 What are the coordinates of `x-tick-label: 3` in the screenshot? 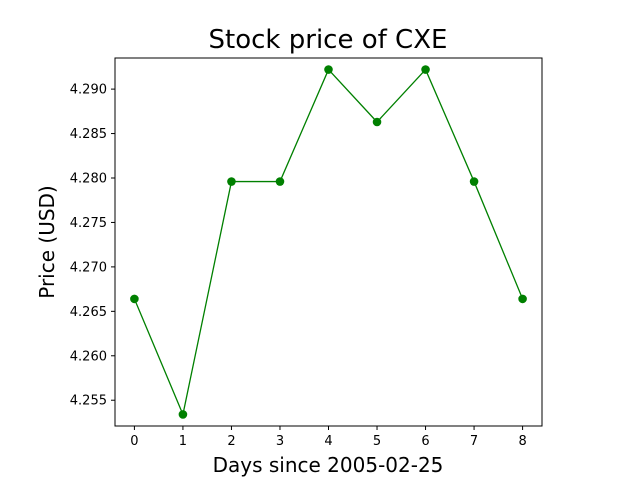 It's located at (280, 441).